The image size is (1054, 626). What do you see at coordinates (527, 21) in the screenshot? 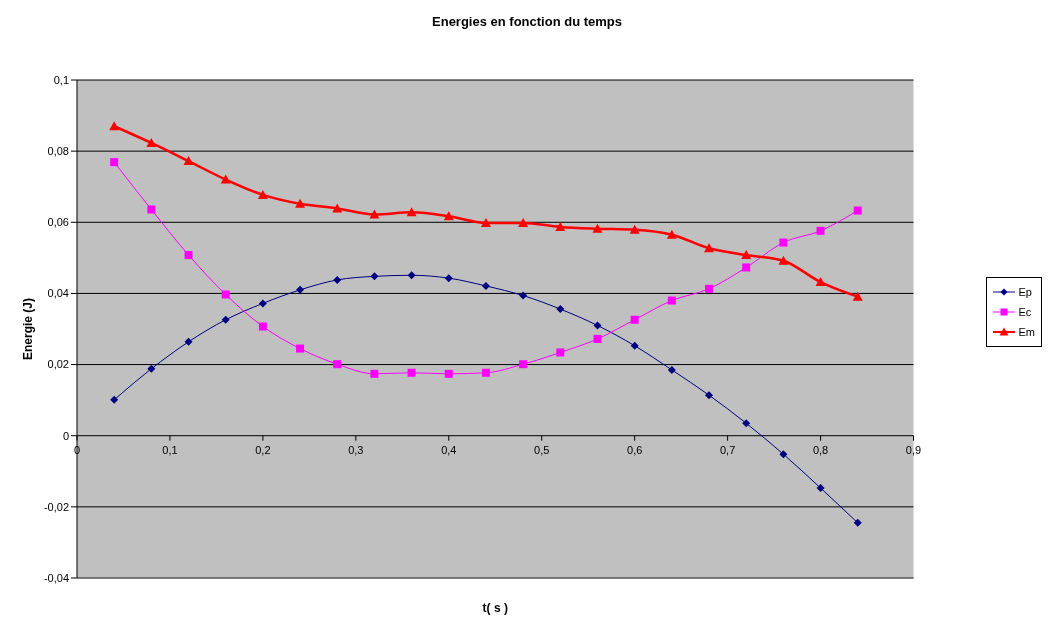
I see `chart-title: Energies en fonction du temps` at bounding box center [527, 21].